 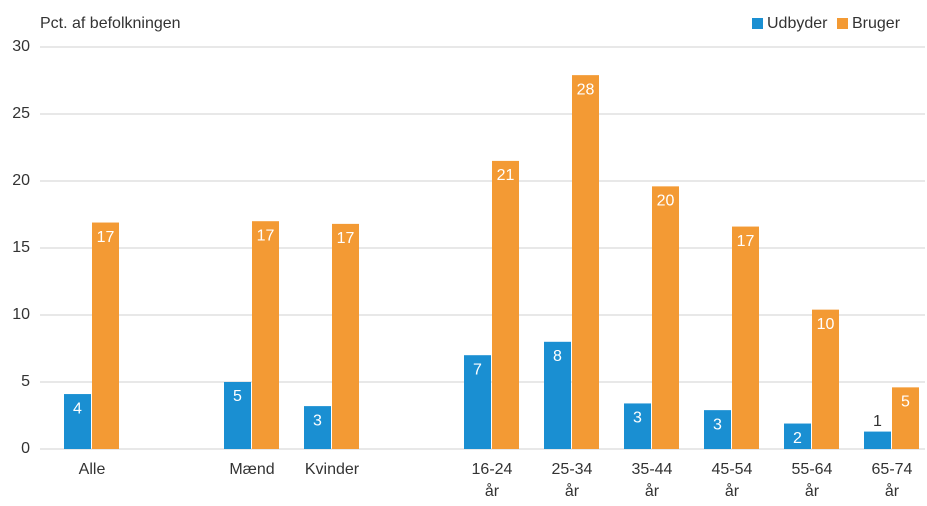 What do you see at coordinates (812, 480) in the screenshot?
I see `x-tick-label: 55-64 år` at bounding box center [812, 480].